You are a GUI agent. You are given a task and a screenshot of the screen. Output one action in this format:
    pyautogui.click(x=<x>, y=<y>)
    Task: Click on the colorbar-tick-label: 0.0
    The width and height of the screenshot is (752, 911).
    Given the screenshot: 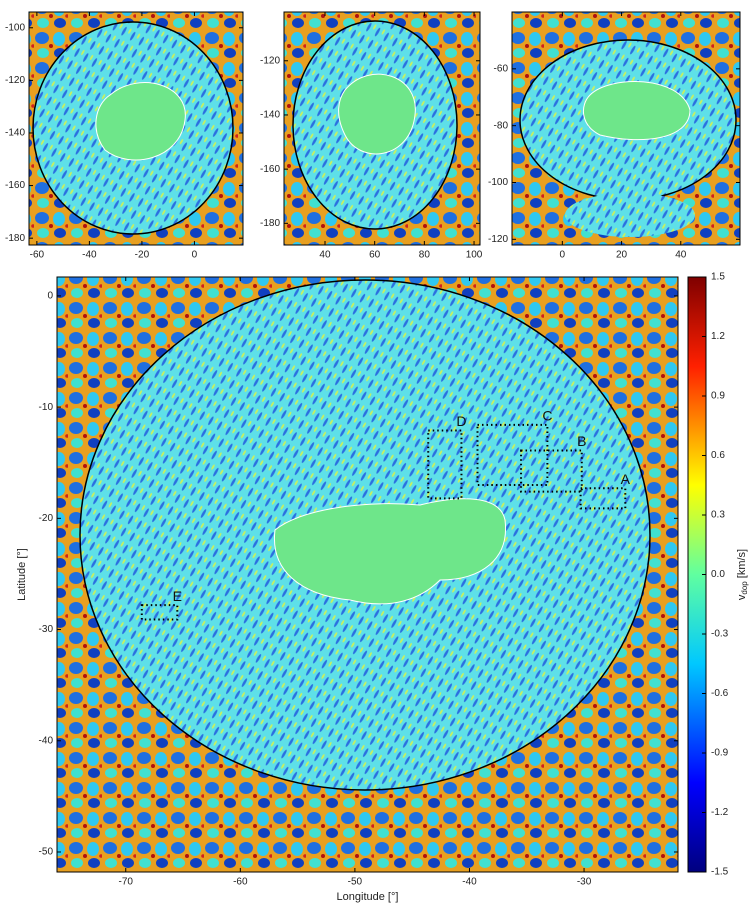 What is the action you would take?
    pyautogui.click(x=718, y=574)
    